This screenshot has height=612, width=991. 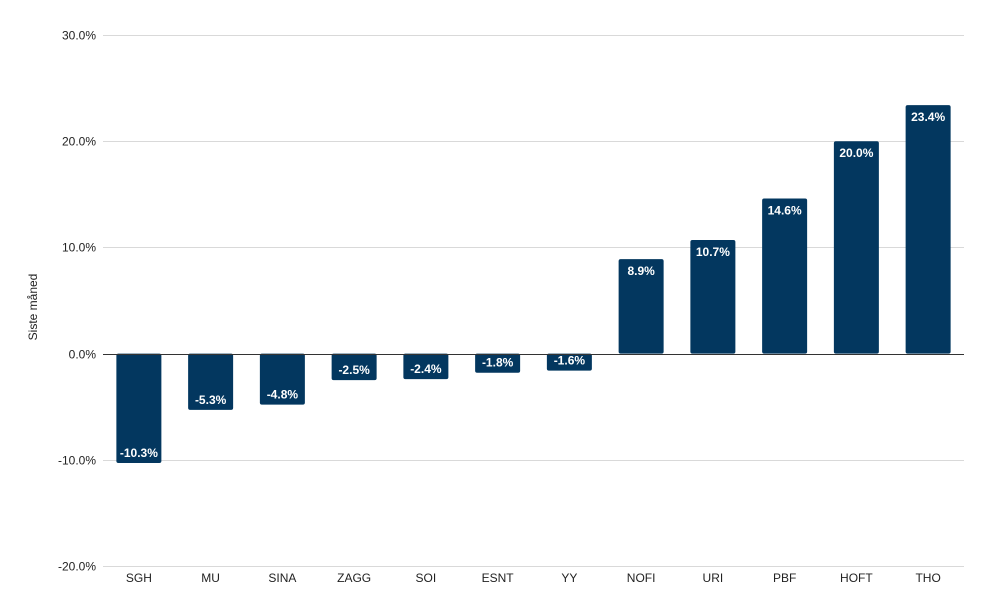 I want to click on x-tick-label: NOFI, so click(x=641, y=578).